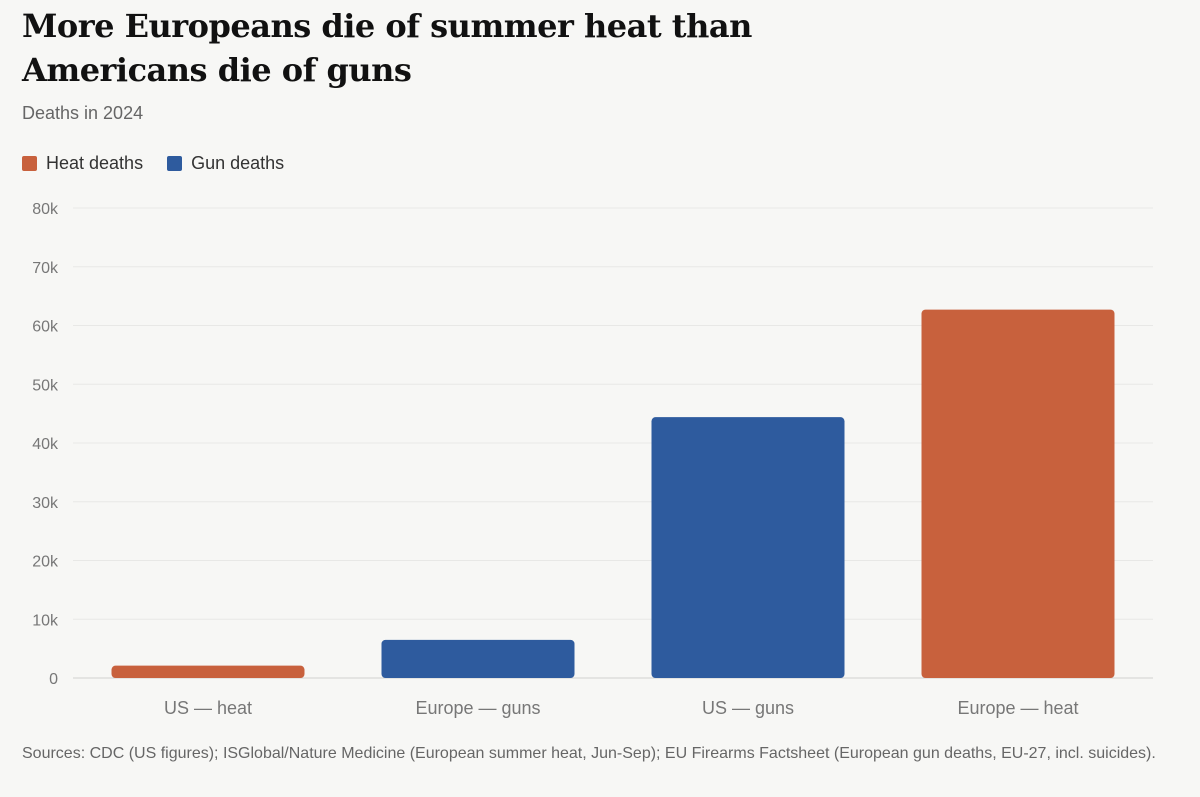  I want to click on legend-label-guns: Gun deaths, so click(238, 163).